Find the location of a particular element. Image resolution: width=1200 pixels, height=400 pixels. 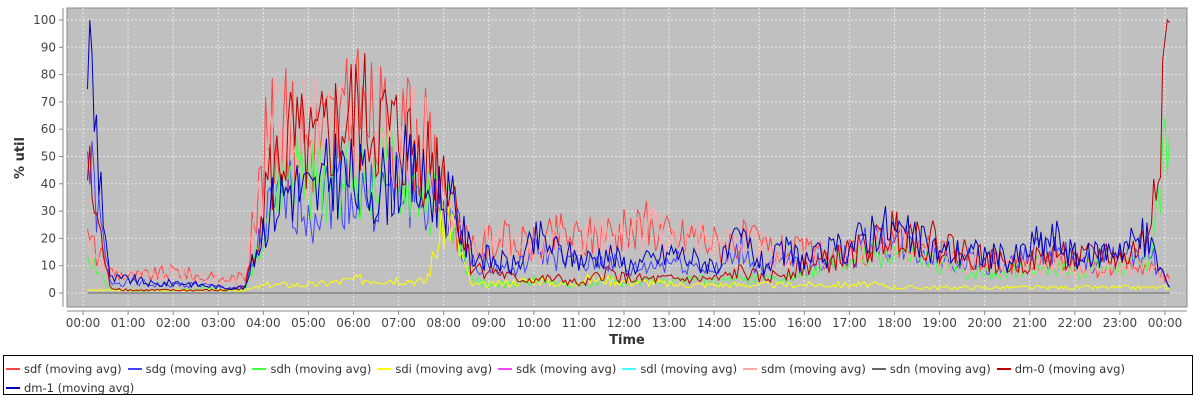

legend-label: sdm (moving avg) is located at coordinates (813, 369).